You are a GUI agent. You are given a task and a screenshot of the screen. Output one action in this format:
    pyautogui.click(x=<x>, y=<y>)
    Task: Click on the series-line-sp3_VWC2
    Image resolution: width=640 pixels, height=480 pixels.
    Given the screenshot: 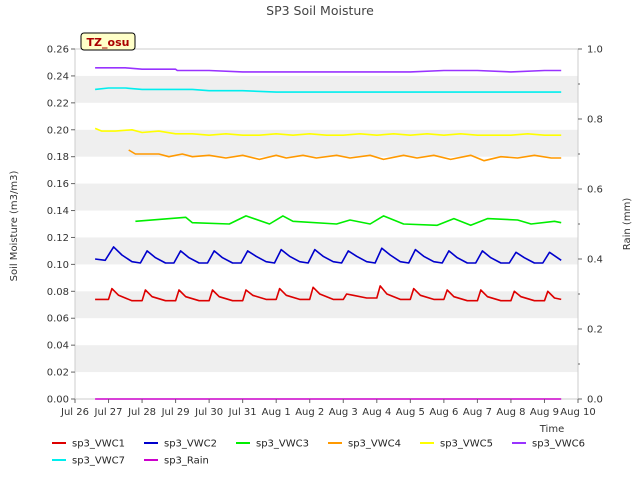 What is the action you would take?
    pyautogui.click(x=328, y=255)
    